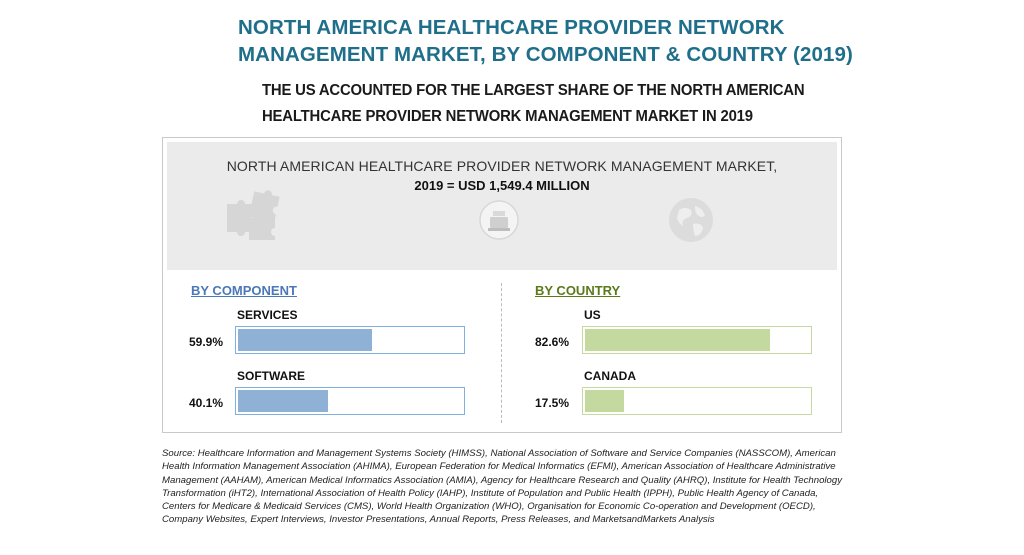 This screenshot has width=1024, height=555. I want to click on us-label: US, so click(592, 315).